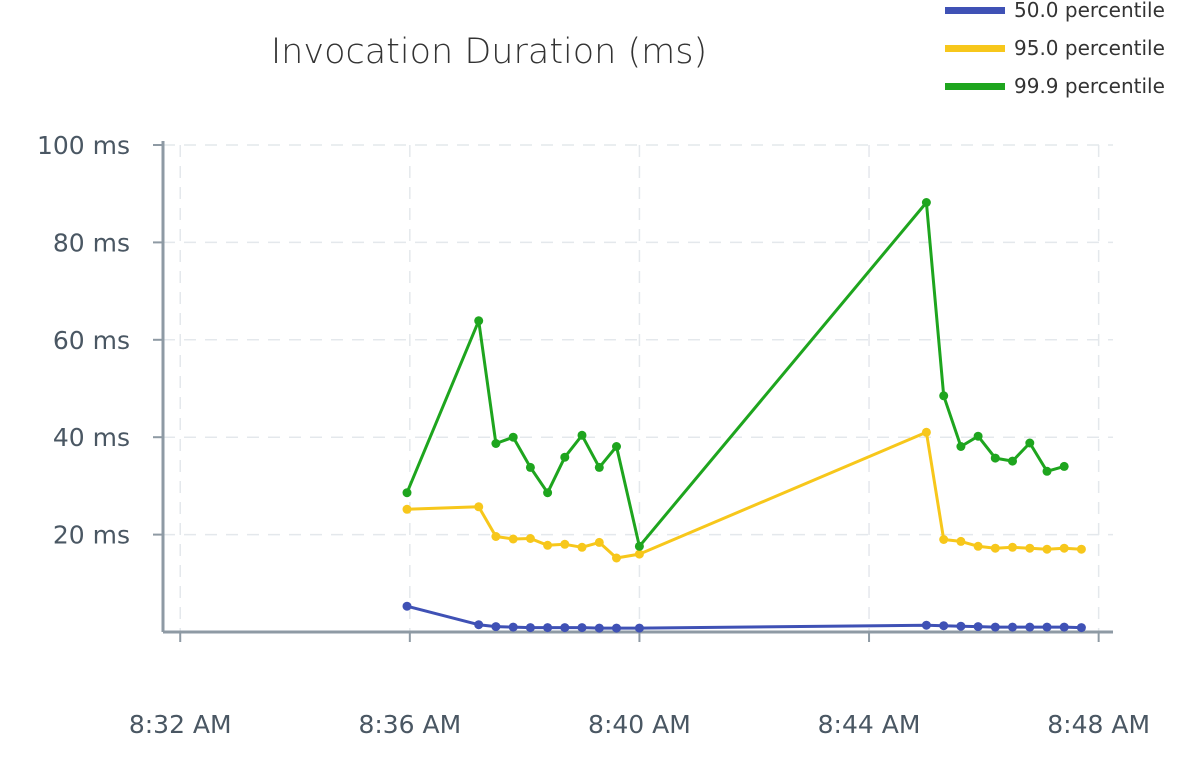 The height and width of the screenshot is (760, 1200). What do you see at coordinates (180, 724) in the screenshot?
I see `x-tick-label: 8:32 AM` at bounding box center [180, 724].